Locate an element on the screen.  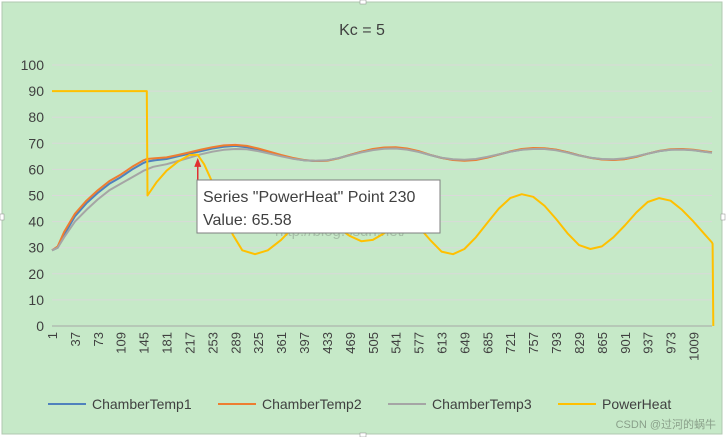
legend-label: ChamberTemp1 is located at coordinates (142, 404).